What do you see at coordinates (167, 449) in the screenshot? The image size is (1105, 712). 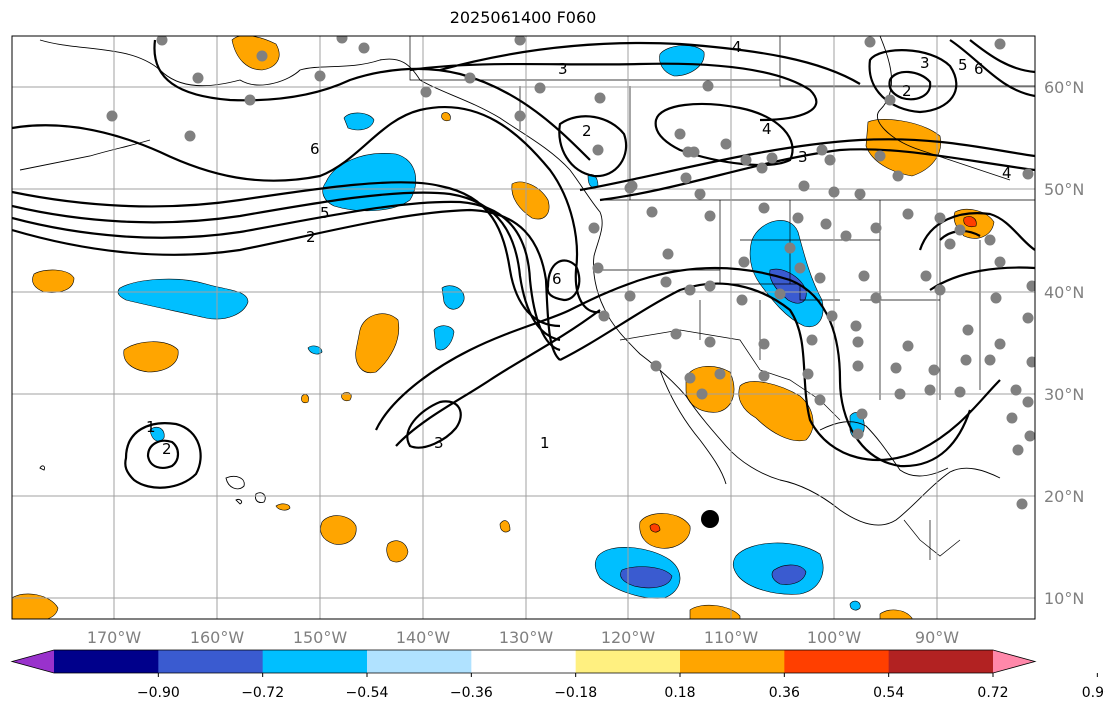 I see `contour-label-2: 2` at bounding box center [167, 449].